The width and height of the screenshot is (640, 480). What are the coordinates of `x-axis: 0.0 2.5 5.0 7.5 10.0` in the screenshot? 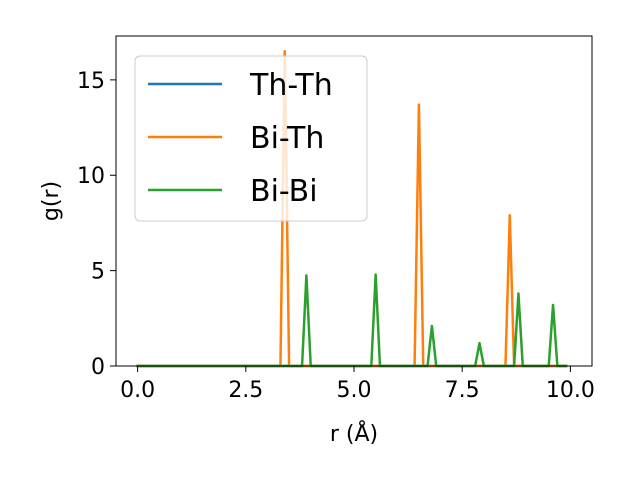 It's located at (357, 384).